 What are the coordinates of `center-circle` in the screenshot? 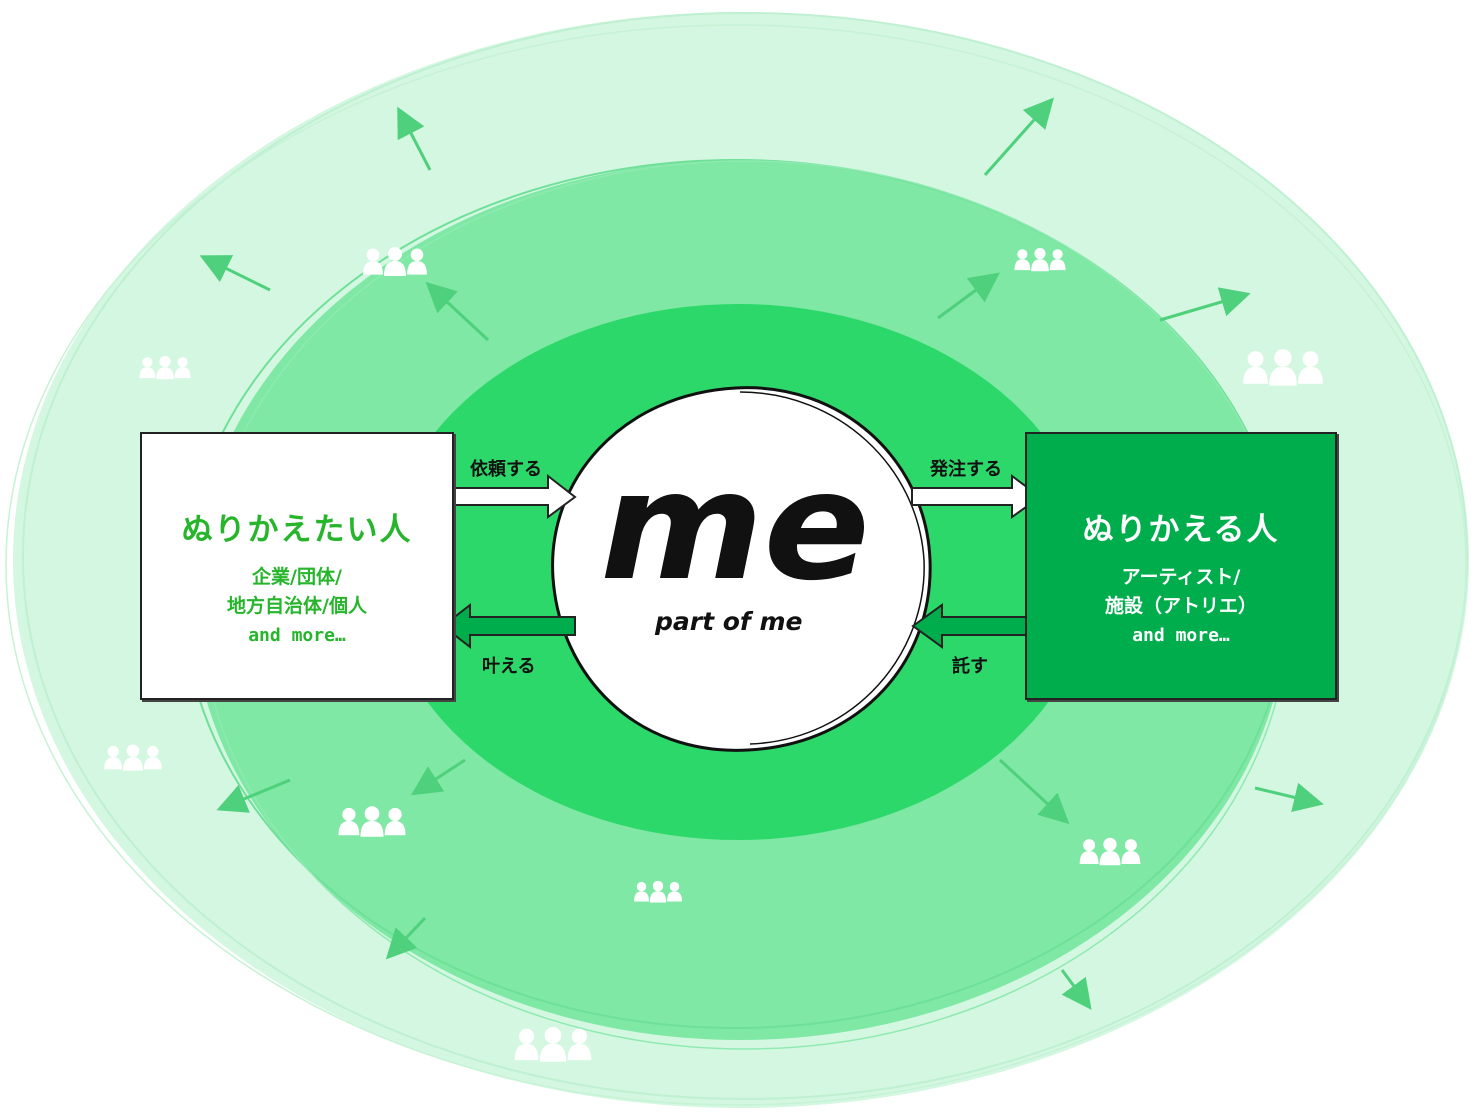 It's located at (741, 569).